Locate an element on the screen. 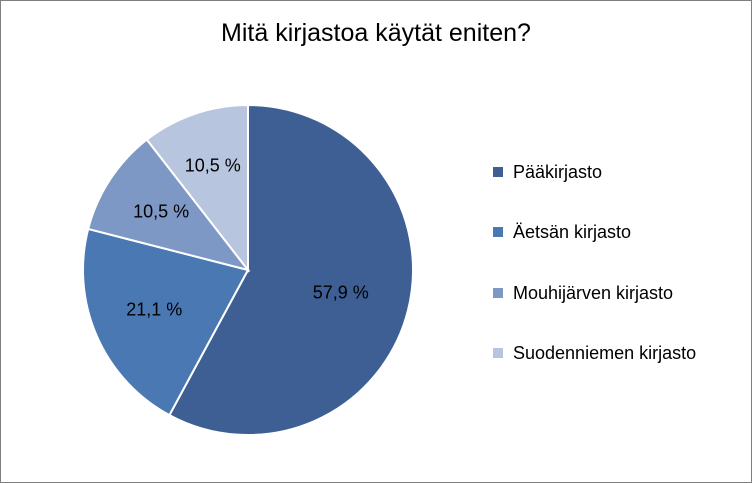 The image size is (752, 483). legend-label-aetsan-kirjasto: Äetsän kirjasto is located at coordinates (572, 231).